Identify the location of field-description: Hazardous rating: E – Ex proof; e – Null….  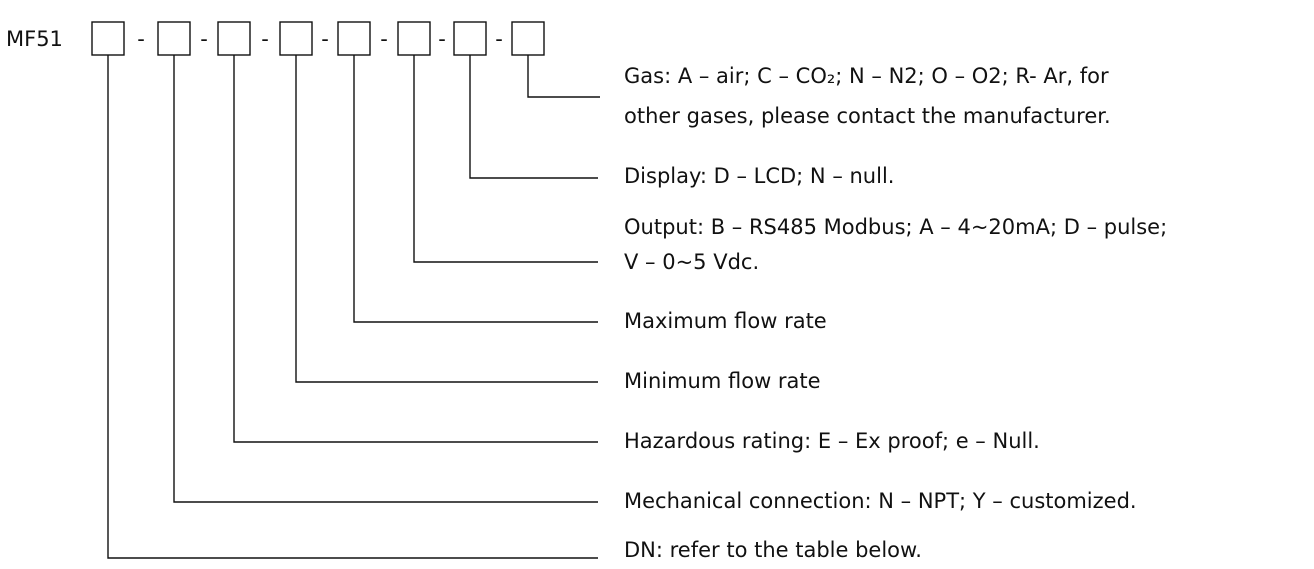
(832, 441).